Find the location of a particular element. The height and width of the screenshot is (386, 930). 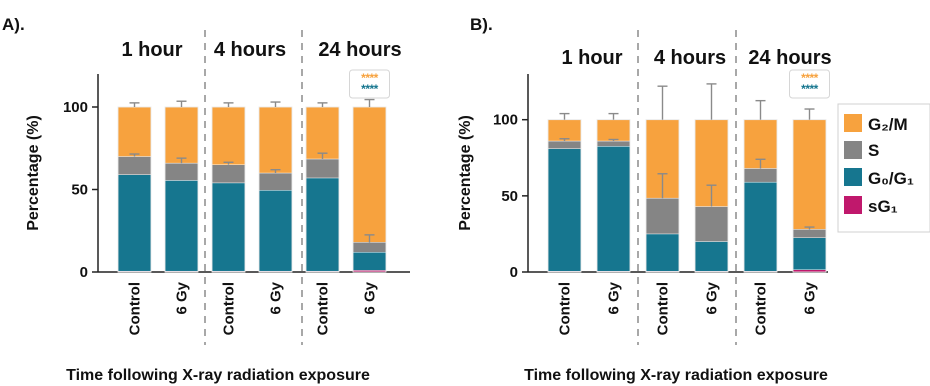

legend-label-g0g1: G₀/G₁ is located at coordinates (891, 178).